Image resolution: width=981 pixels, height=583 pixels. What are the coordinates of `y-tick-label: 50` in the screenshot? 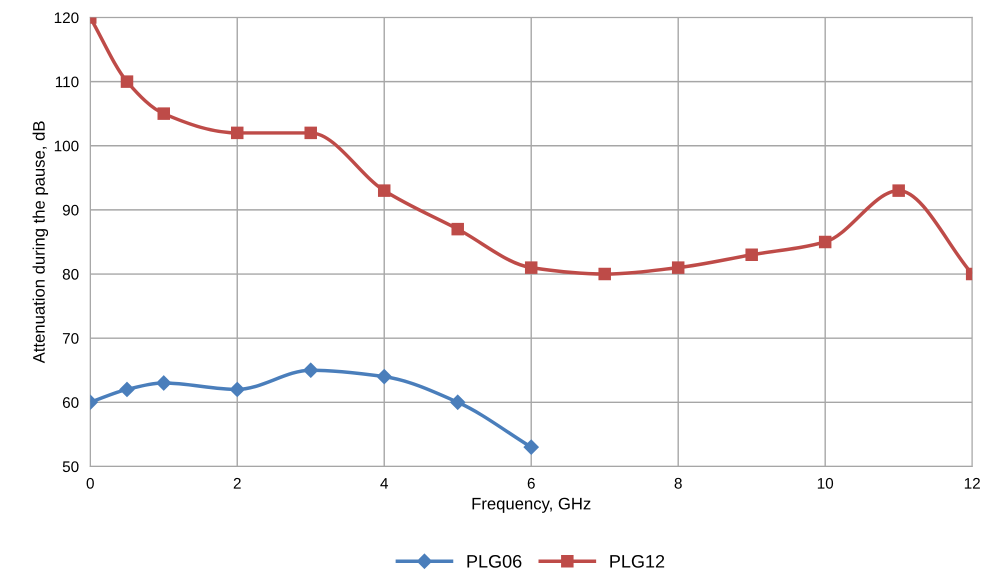 It's located at (70, 466).